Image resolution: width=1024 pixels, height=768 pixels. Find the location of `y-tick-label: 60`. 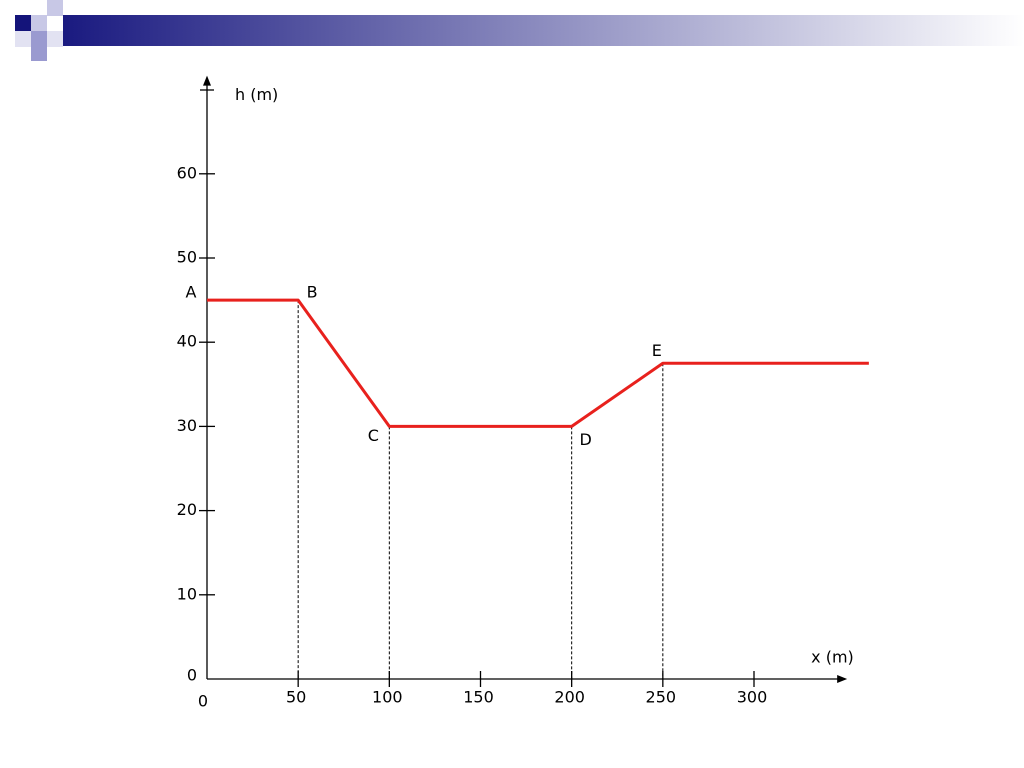

y-tick-label: 60 is located at coordinates (187, 172).